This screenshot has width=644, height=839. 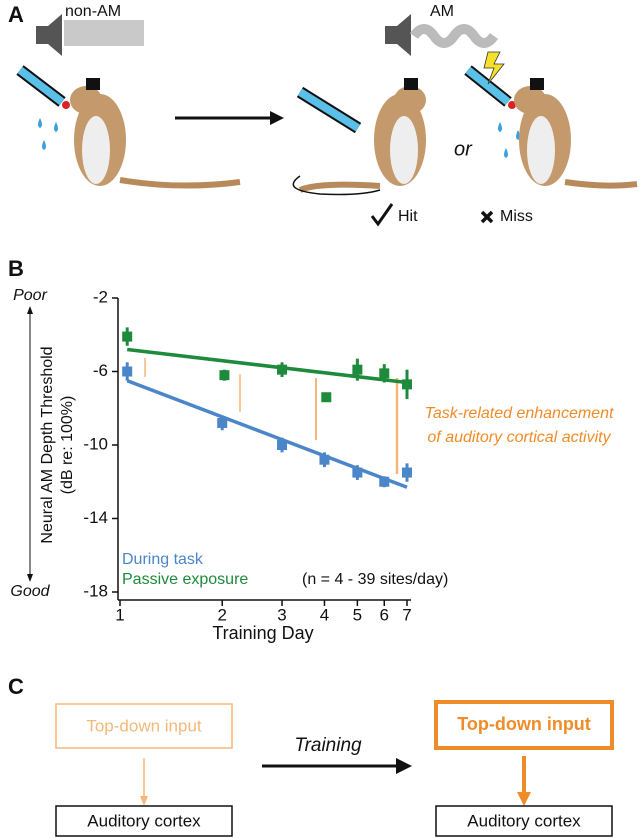 I want to click on panel-label: A, so click(x=16, y=14).